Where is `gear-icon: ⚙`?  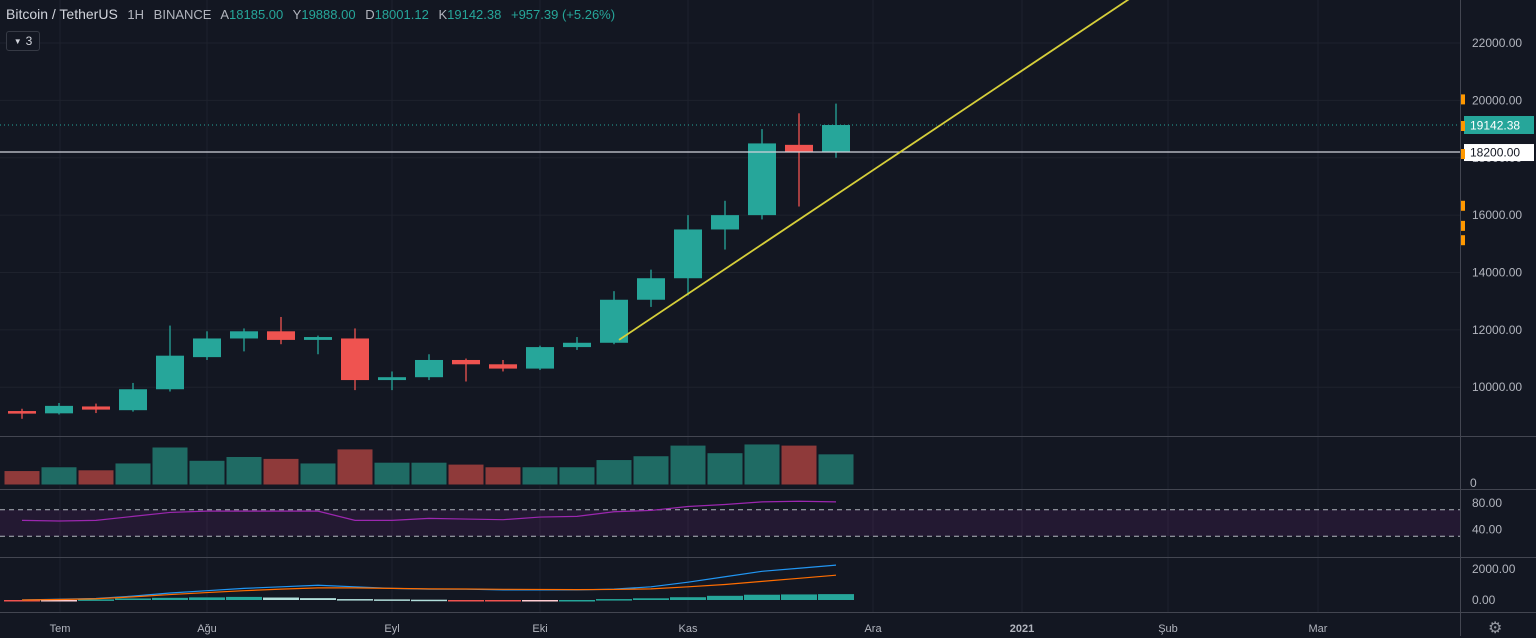
gear-icon: ⚙ is located at coordinates (1495, 628).